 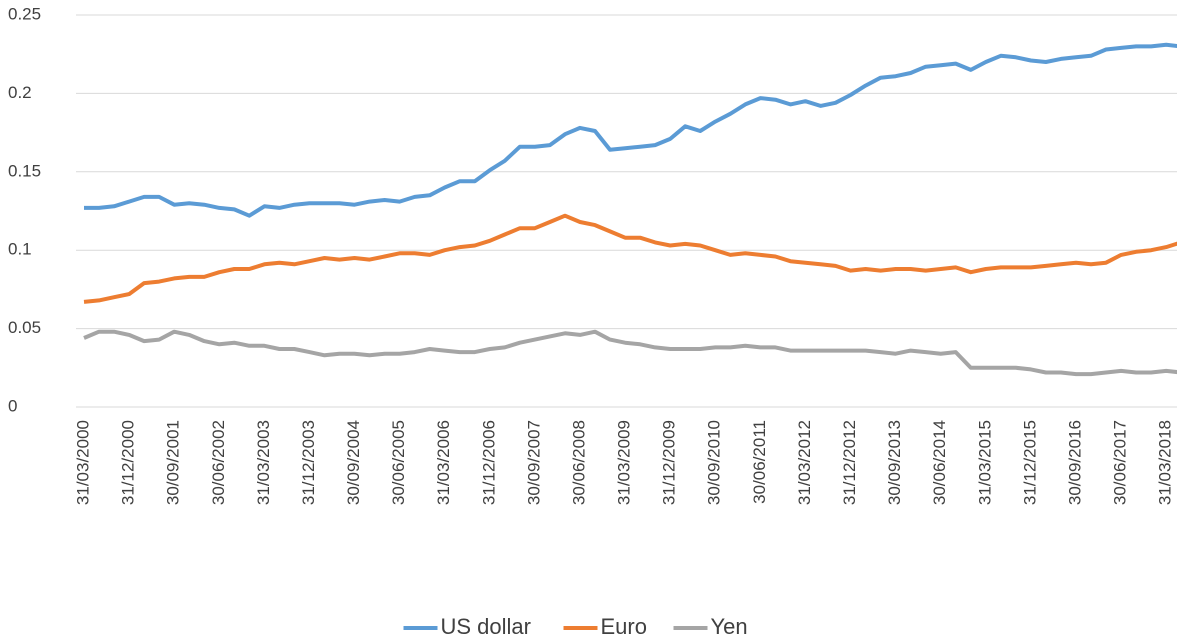 I want to click on legend-label: Euro, so click(x=624, y=626).